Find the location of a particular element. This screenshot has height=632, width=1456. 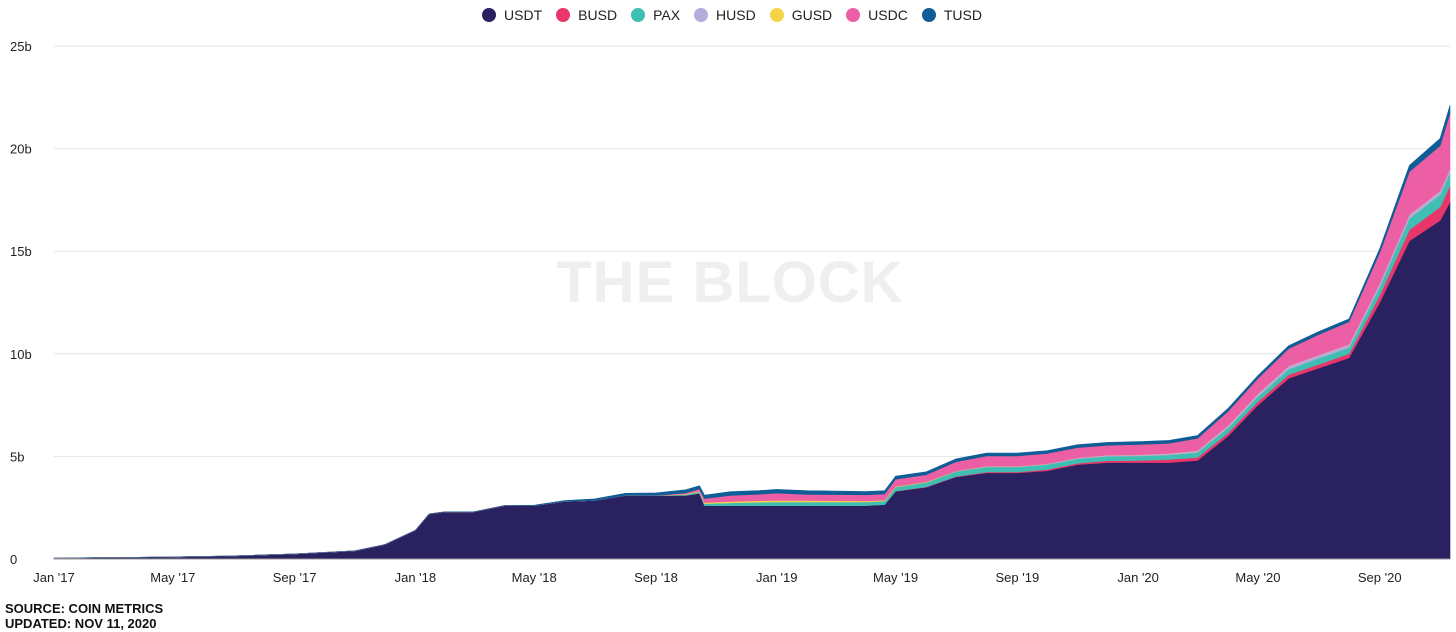

y-tick-label: 5b is located at coordinates (17, 456).